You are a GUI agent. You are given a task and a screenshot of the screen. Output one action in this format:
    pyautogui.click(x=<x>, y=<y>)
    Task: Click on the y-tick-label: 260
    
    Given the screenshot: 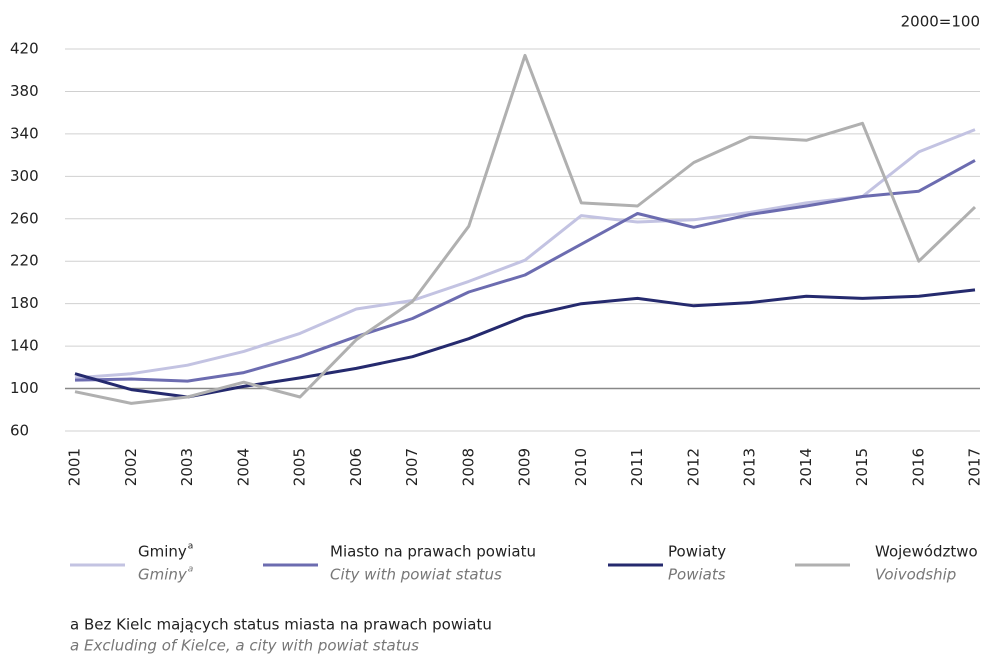 What is the action you would take?
    pyautogui.click(x=24, y=218)
    